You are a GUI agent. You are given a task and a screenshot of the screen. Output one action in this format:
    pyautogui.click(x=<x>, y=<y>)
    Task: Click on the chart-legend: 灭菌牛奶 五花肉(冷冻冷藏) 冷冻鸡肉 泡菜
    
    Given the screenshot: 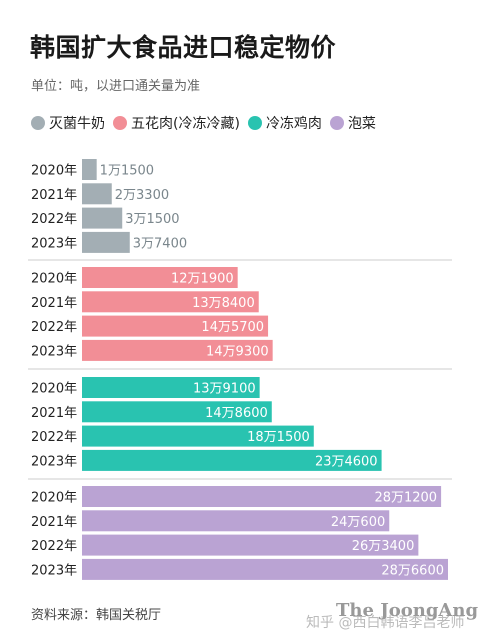 What is the action you would take?
    pyautogui.click(x=207, y=123)
    